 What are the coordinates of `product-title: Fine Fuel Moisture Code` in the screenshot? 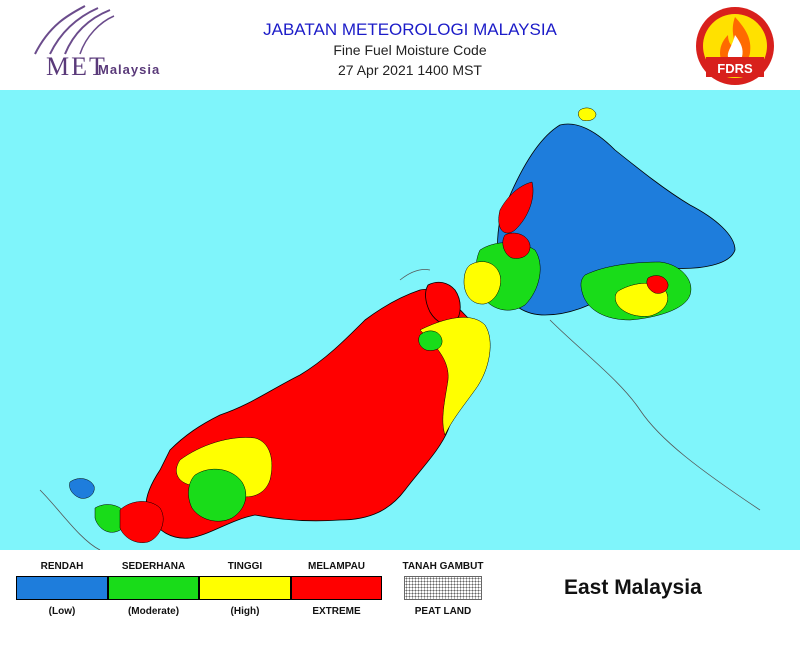 It's located at (410, 50).